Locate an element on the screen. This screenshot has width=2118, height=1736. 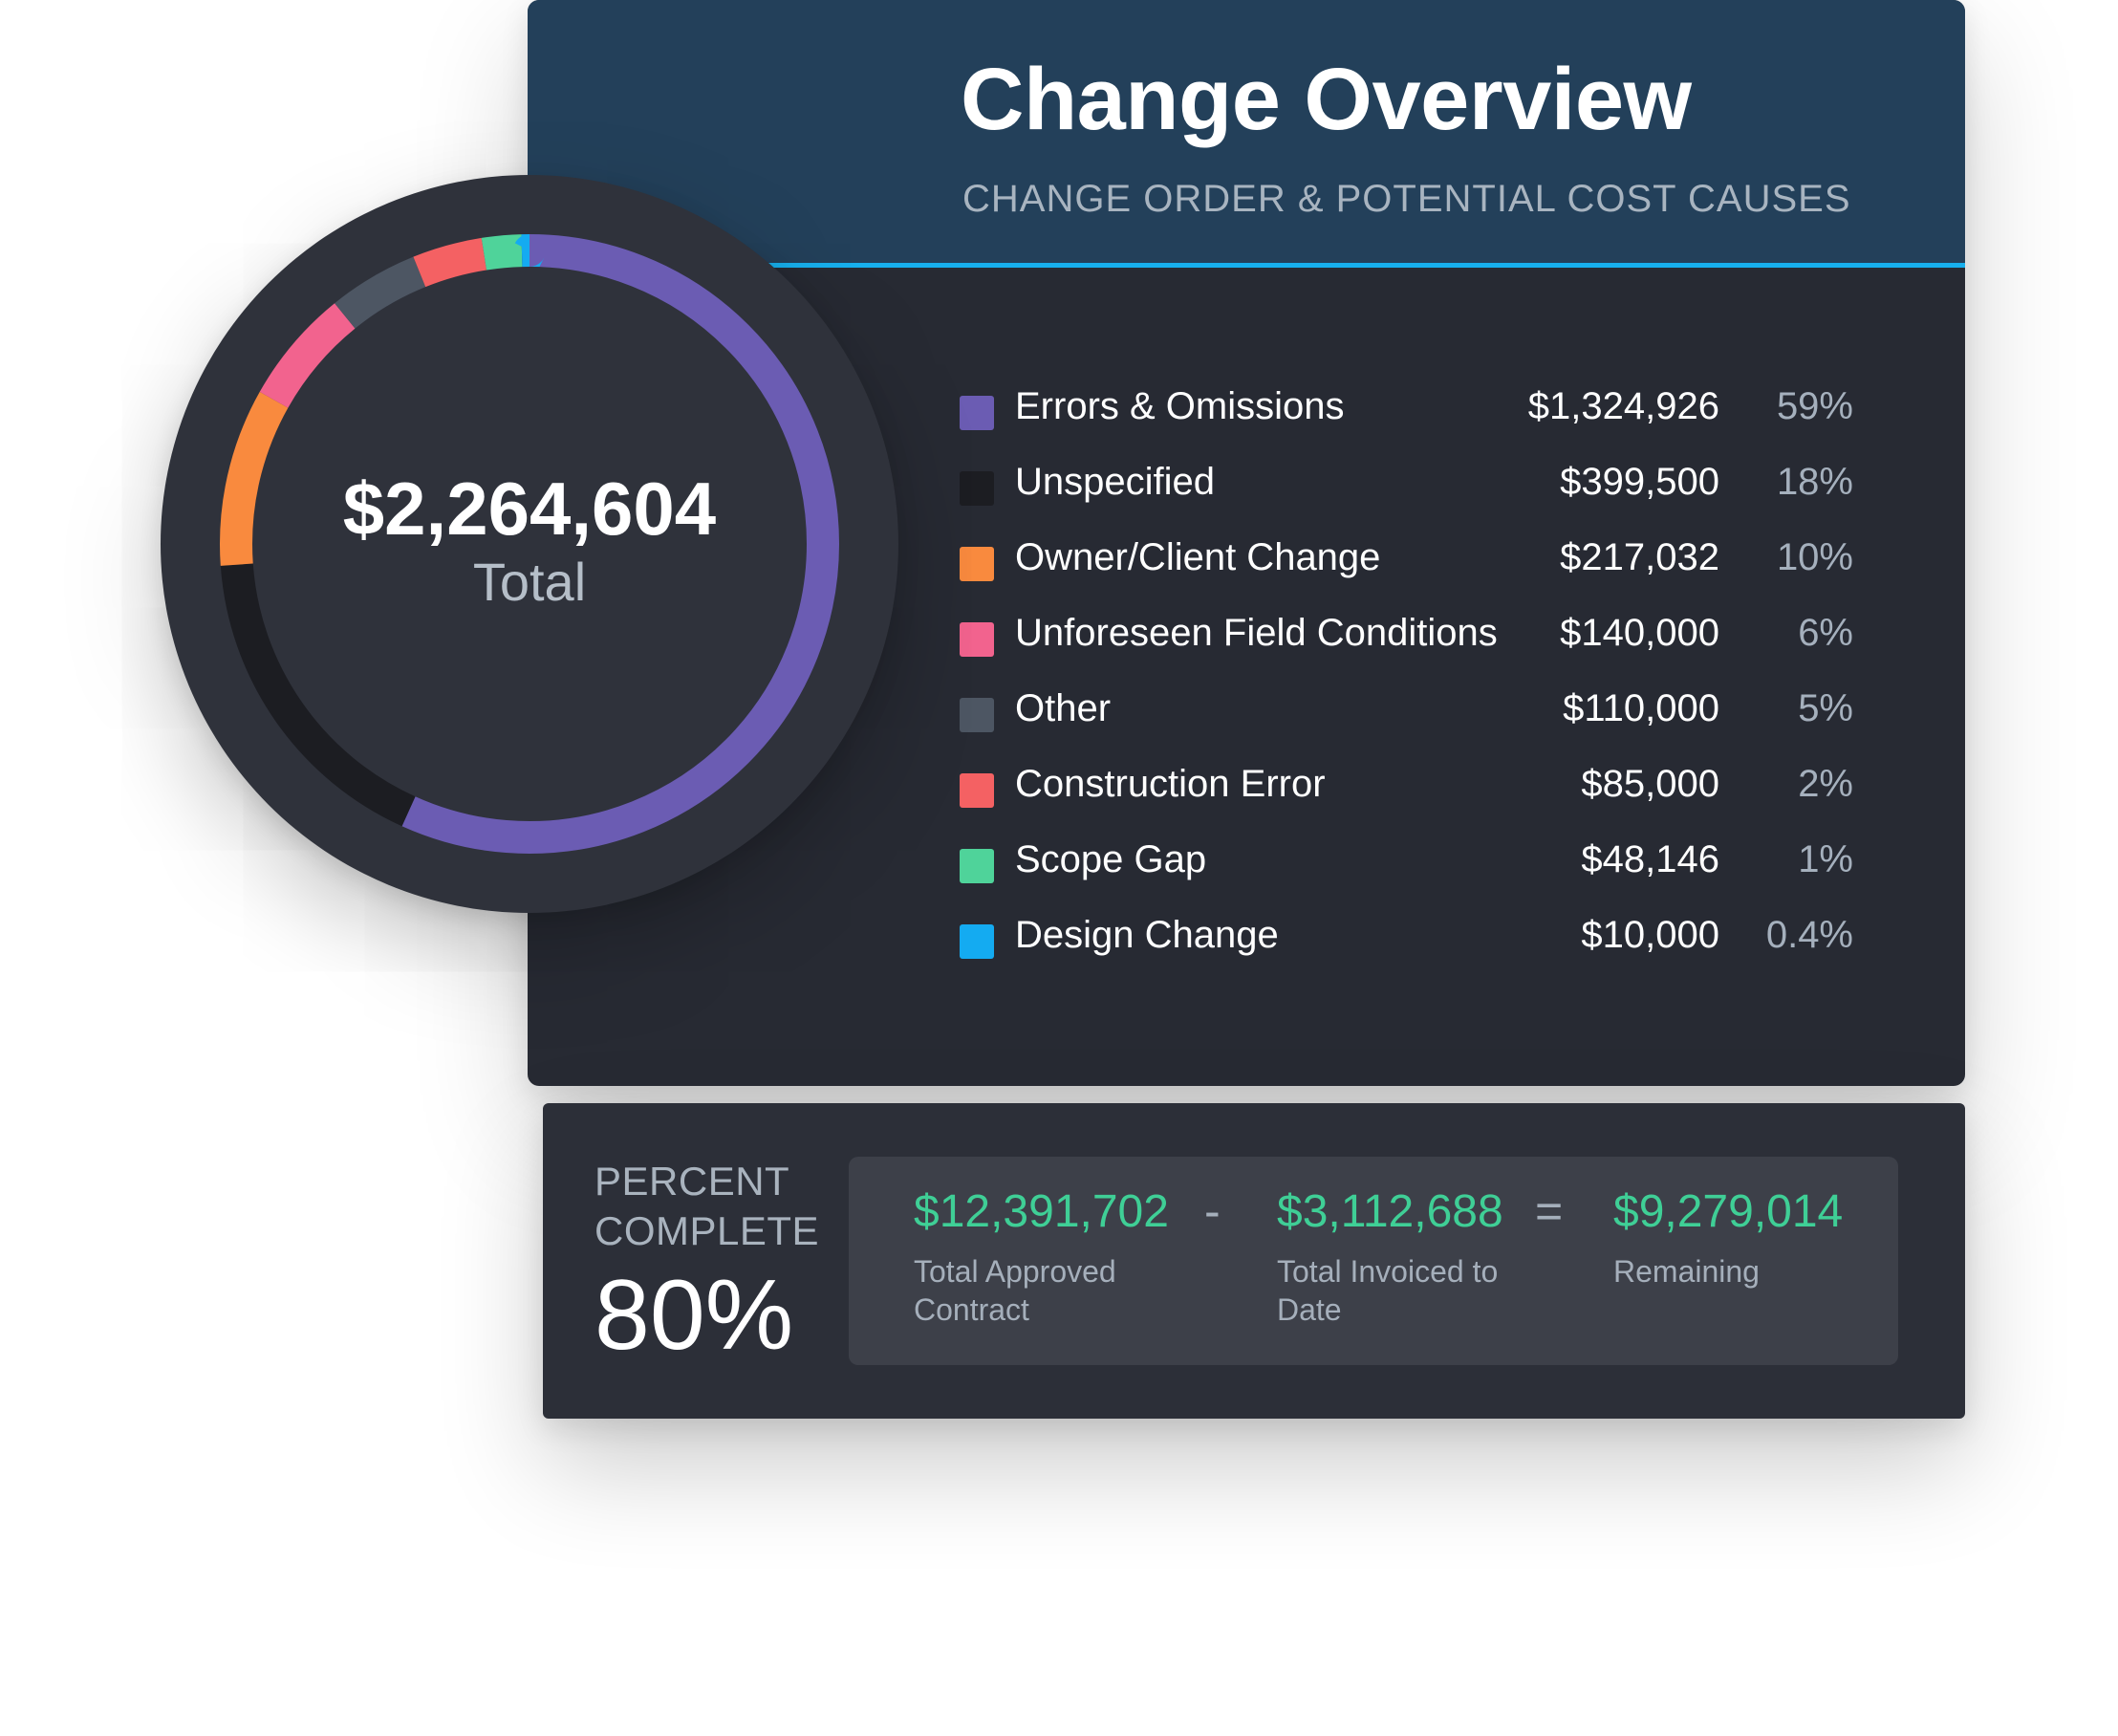
donut-slice is located at coordinates (529, 544).